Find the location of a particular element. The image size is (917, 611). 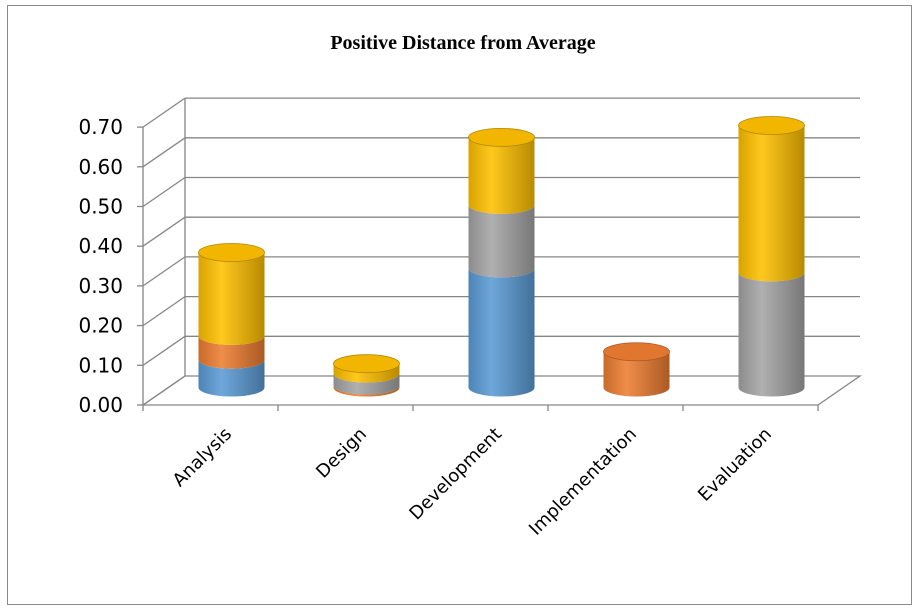

x-tick-label: Implementation is located at coordinates (583, 482).